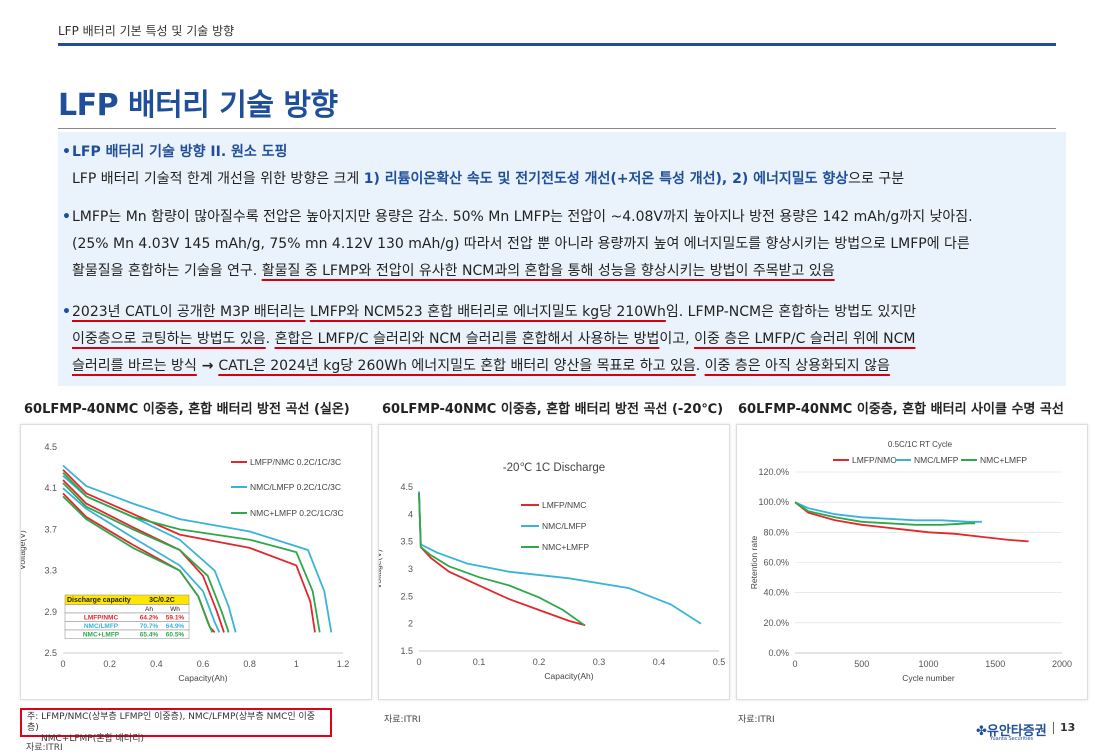  I want to click on company-logo-sub: Yuanta Securities, so click(1012, 739).